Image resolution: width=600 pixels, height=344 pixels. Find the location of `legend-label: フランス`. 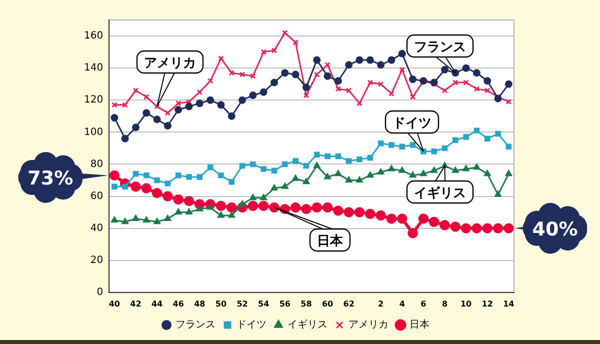

legend-label: フランス is located at coordinates (196, 325).